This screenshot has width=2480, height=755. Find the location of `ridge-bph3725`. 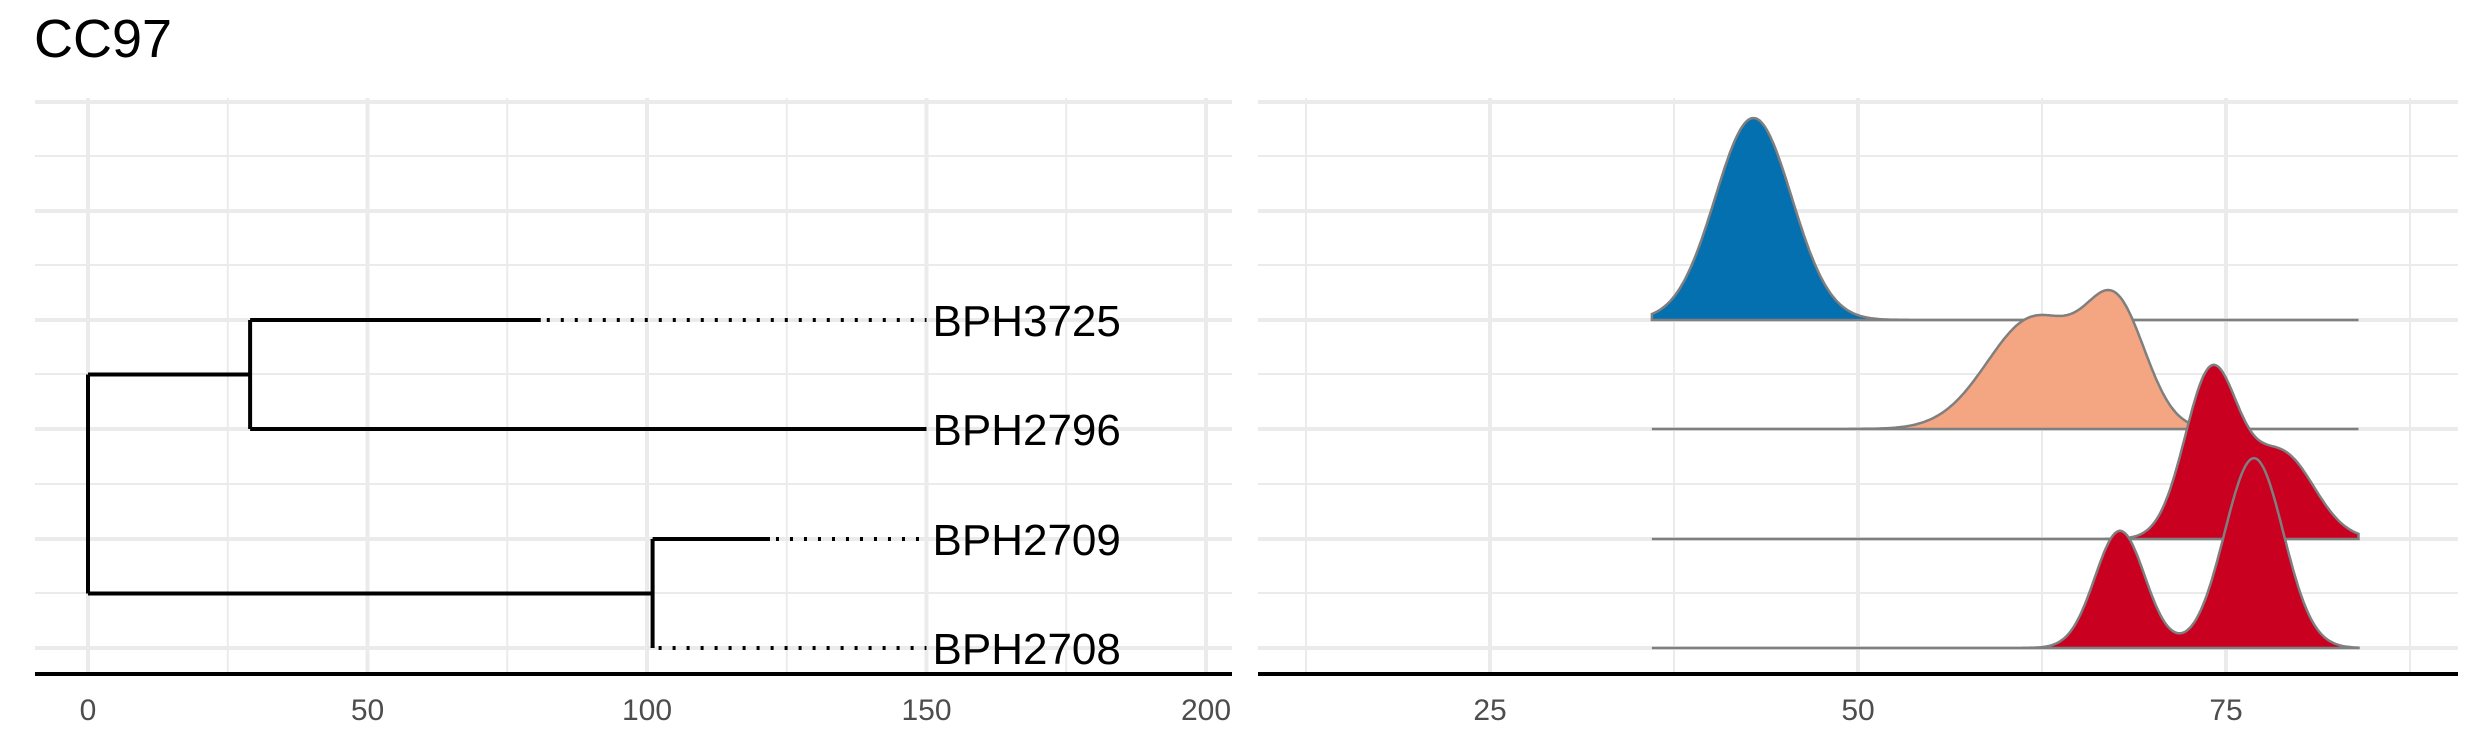

ridge-bph3725 is located at coordinates (2004, 219).